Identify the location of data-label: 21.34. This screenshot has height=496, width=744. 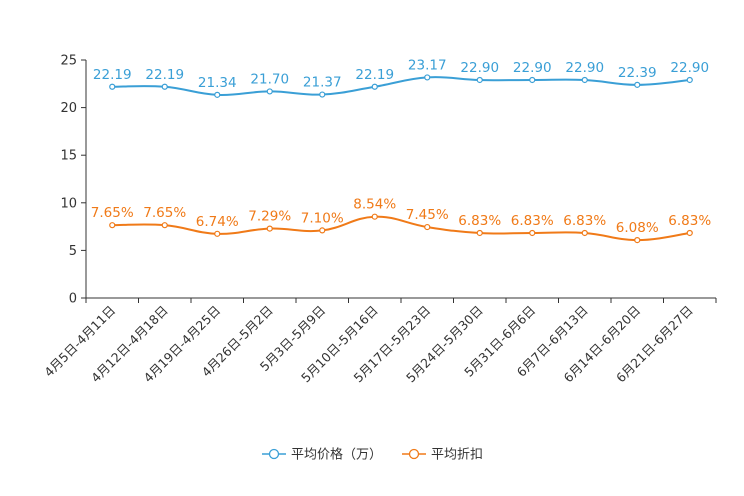
(217, 83).